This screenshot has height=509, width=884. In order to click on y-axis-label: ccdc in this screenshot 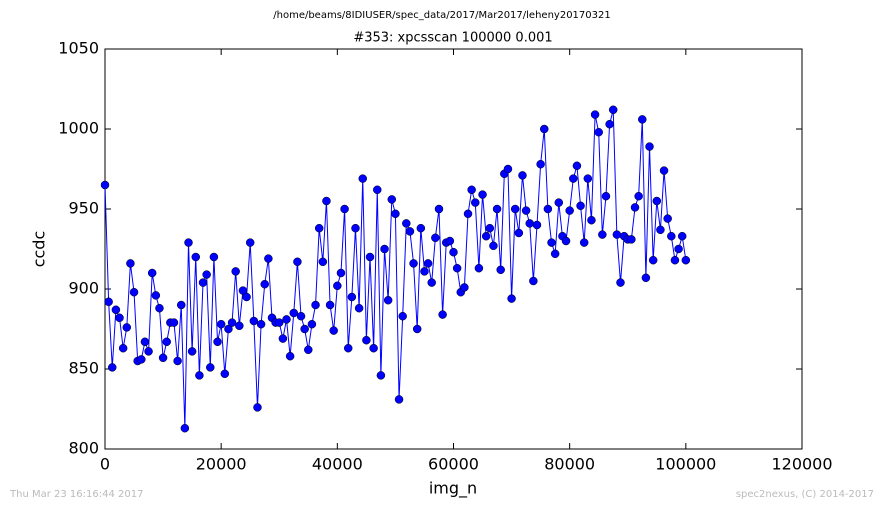, I will do `click(39, 249)`.